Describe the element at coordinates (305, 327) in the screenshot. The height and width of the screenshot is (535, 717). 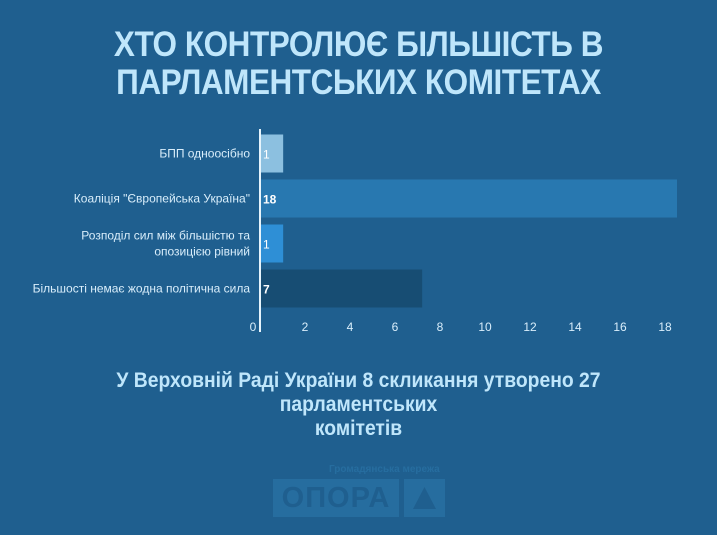
I see `x-tick-label: 2` at that location.